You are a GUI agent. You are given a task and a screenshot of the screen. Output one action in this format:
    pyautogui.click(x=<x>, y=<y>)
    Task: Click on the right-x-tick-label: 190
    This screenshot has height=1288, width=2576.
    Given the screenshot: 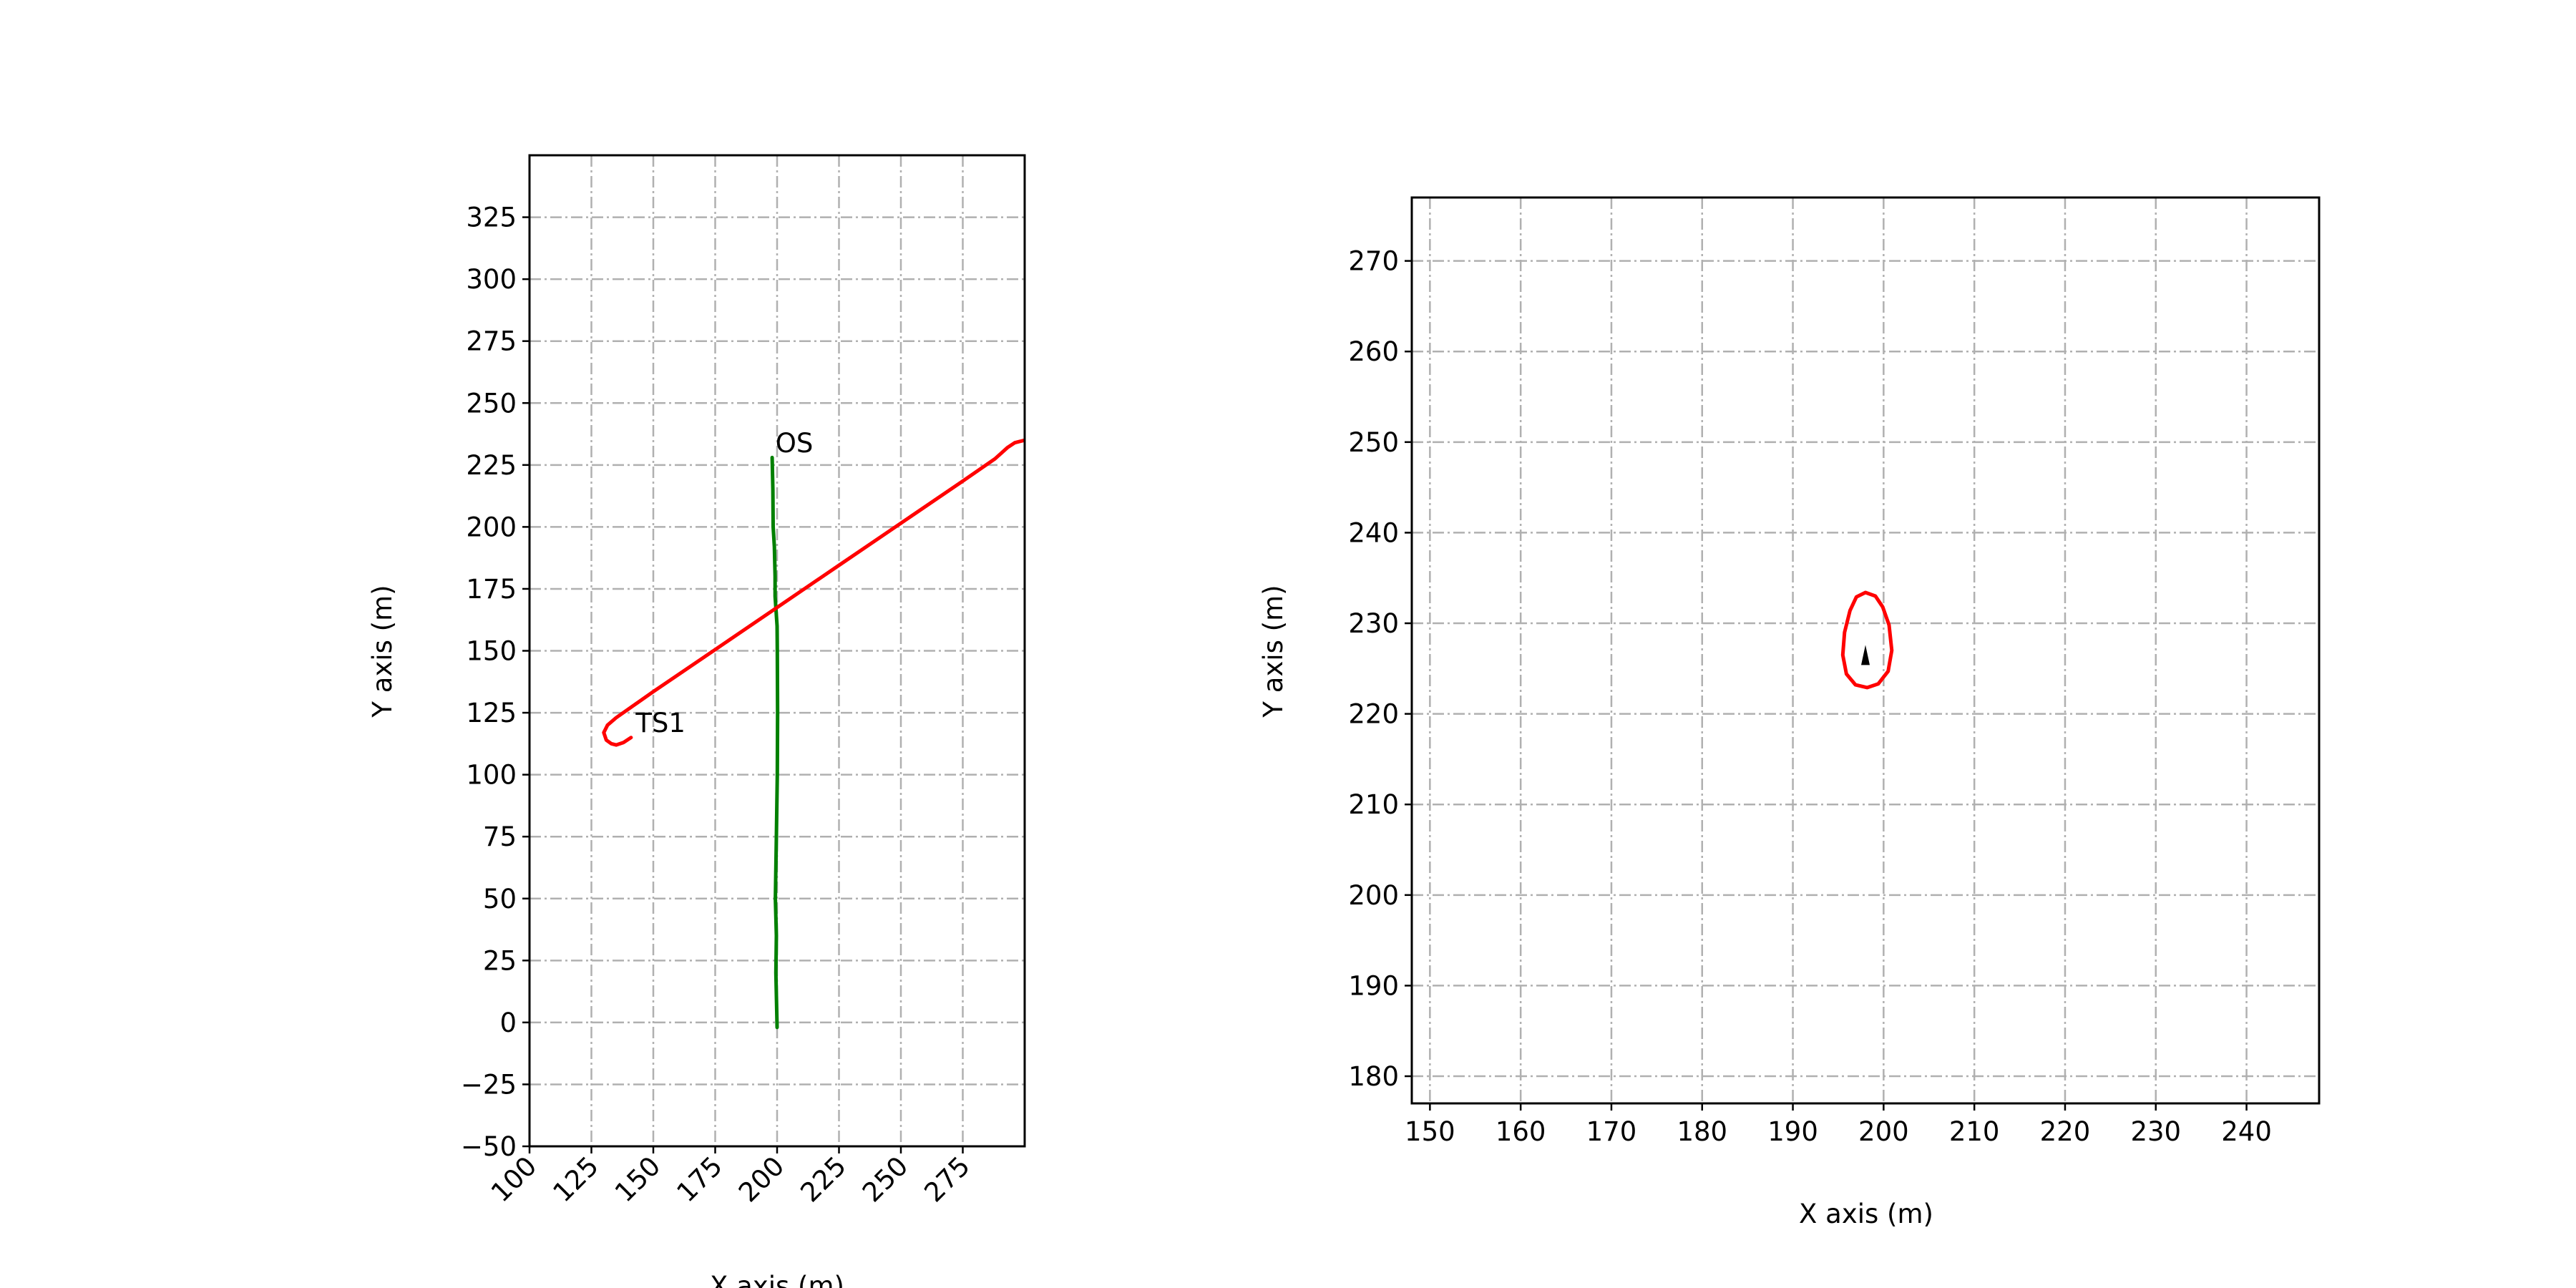 What is the action you would take?
    pyautogui.click(x=1792, y=1131)
    